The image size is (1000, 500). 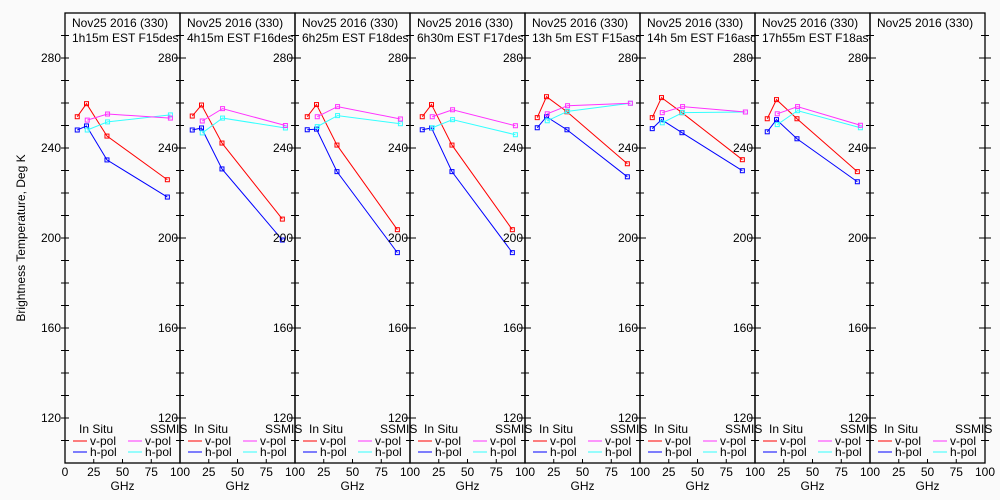 What do you see at coordinates (65, 472) in the screenshot?
I see `x-tick-label: 0` at bounding box center [65, 472].